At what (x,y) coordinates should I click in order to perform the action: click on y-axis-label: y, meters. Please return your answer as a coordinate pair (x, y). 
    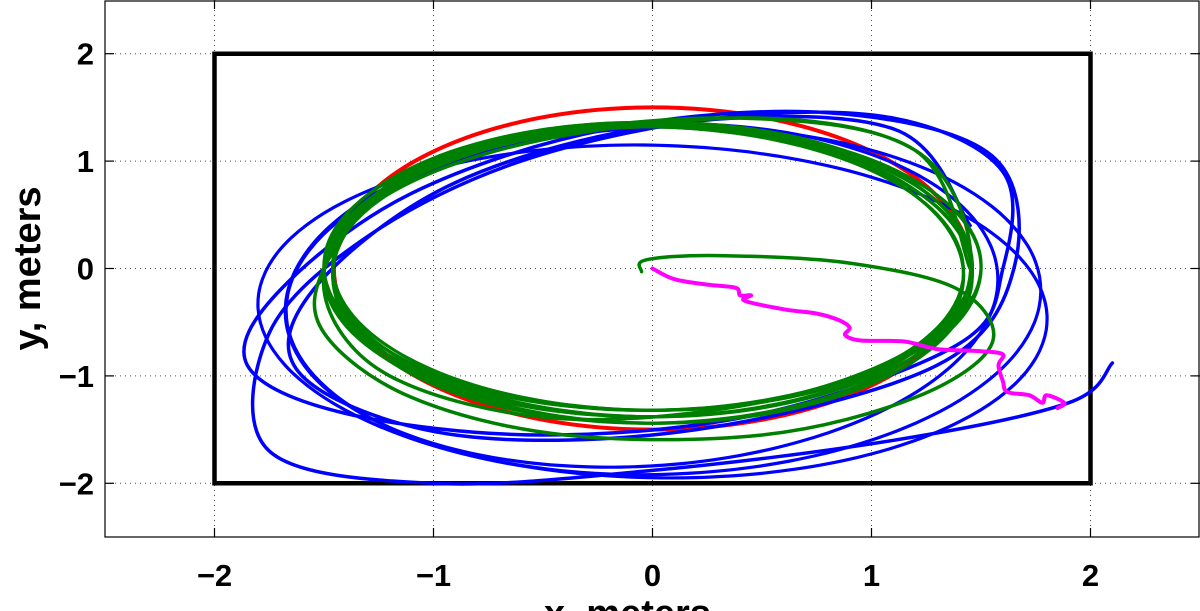
    Looking at the image, I should click on (28, 268).